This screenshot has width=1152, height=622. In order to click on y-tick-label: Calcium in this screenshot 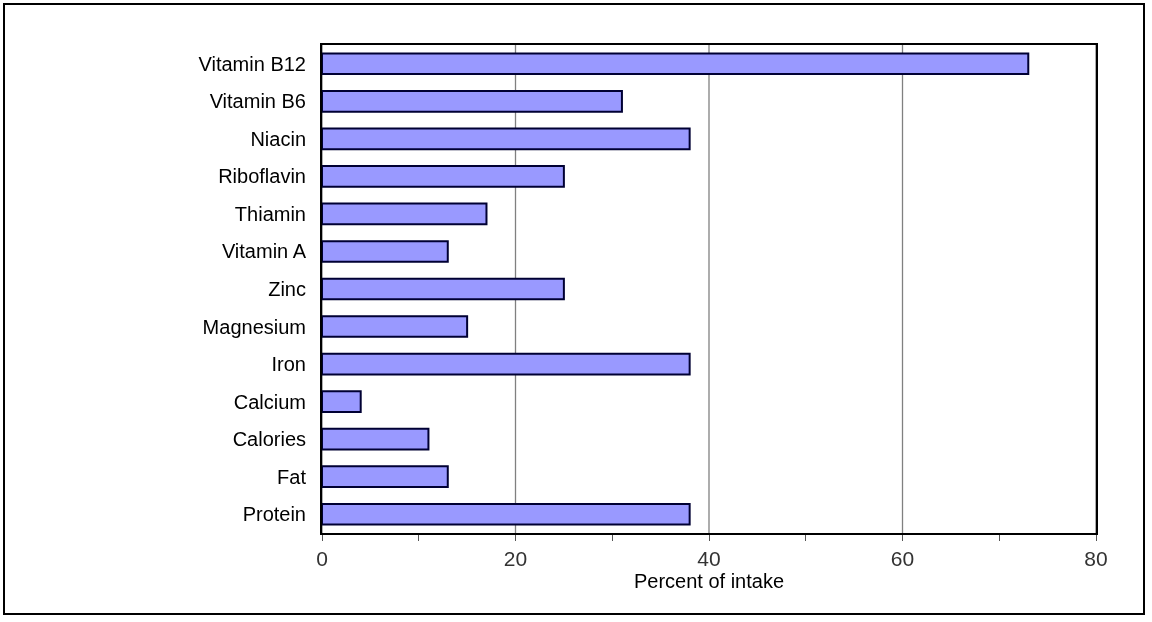, I will do `click(269, 401)`.